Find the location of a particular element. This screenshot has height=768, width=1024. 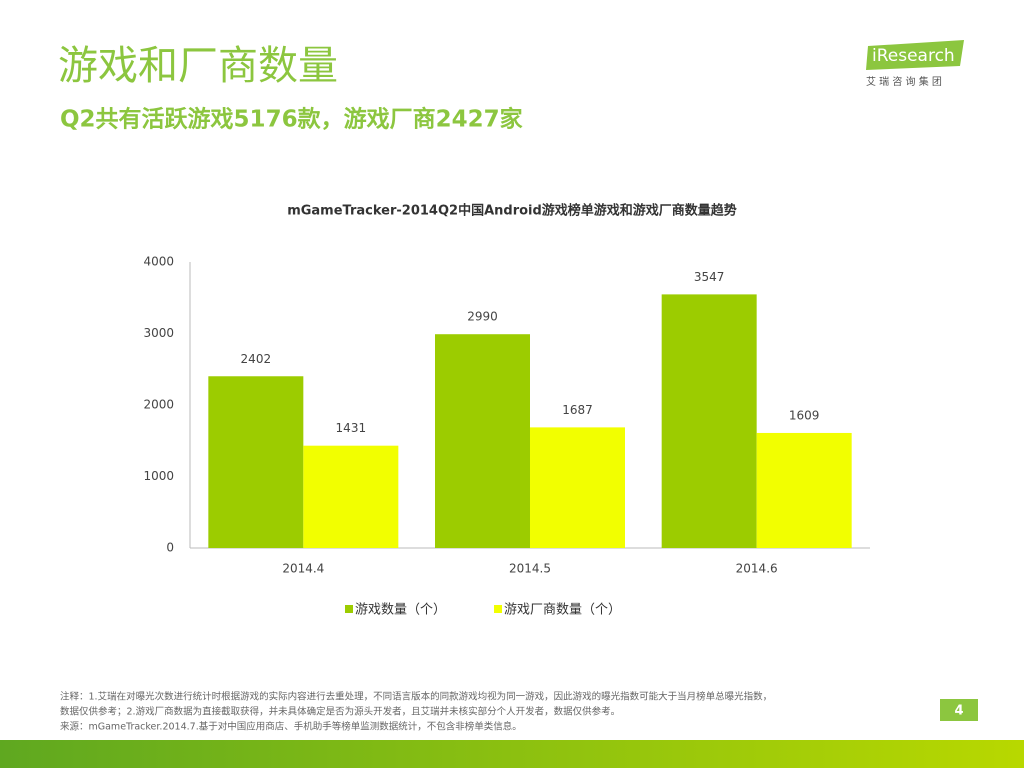

data-label: 2402 is located at coordinates (256, 359).